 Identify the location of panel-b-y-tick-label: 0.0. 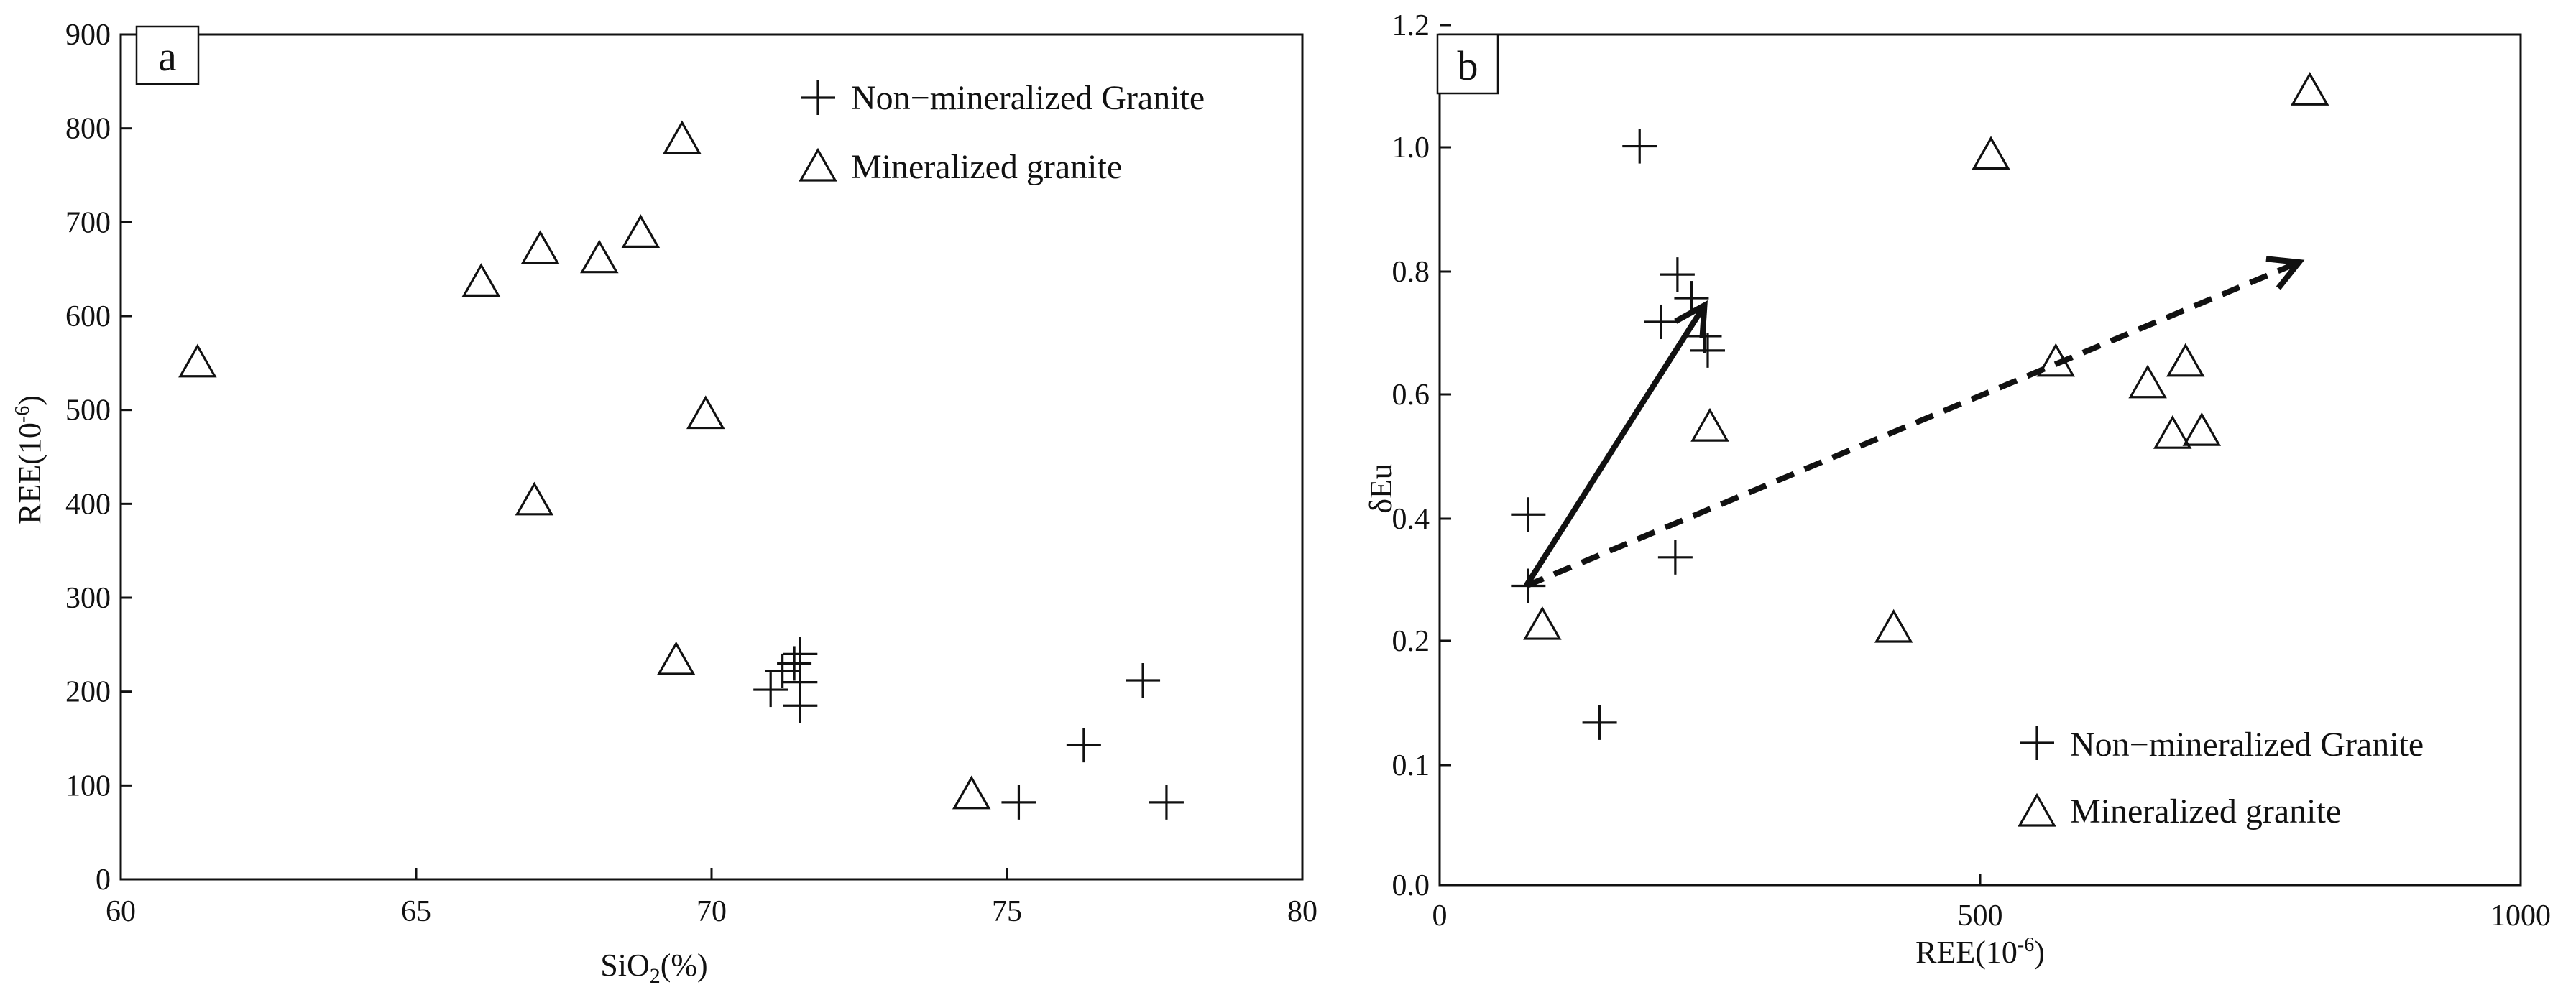
(1411, 885).